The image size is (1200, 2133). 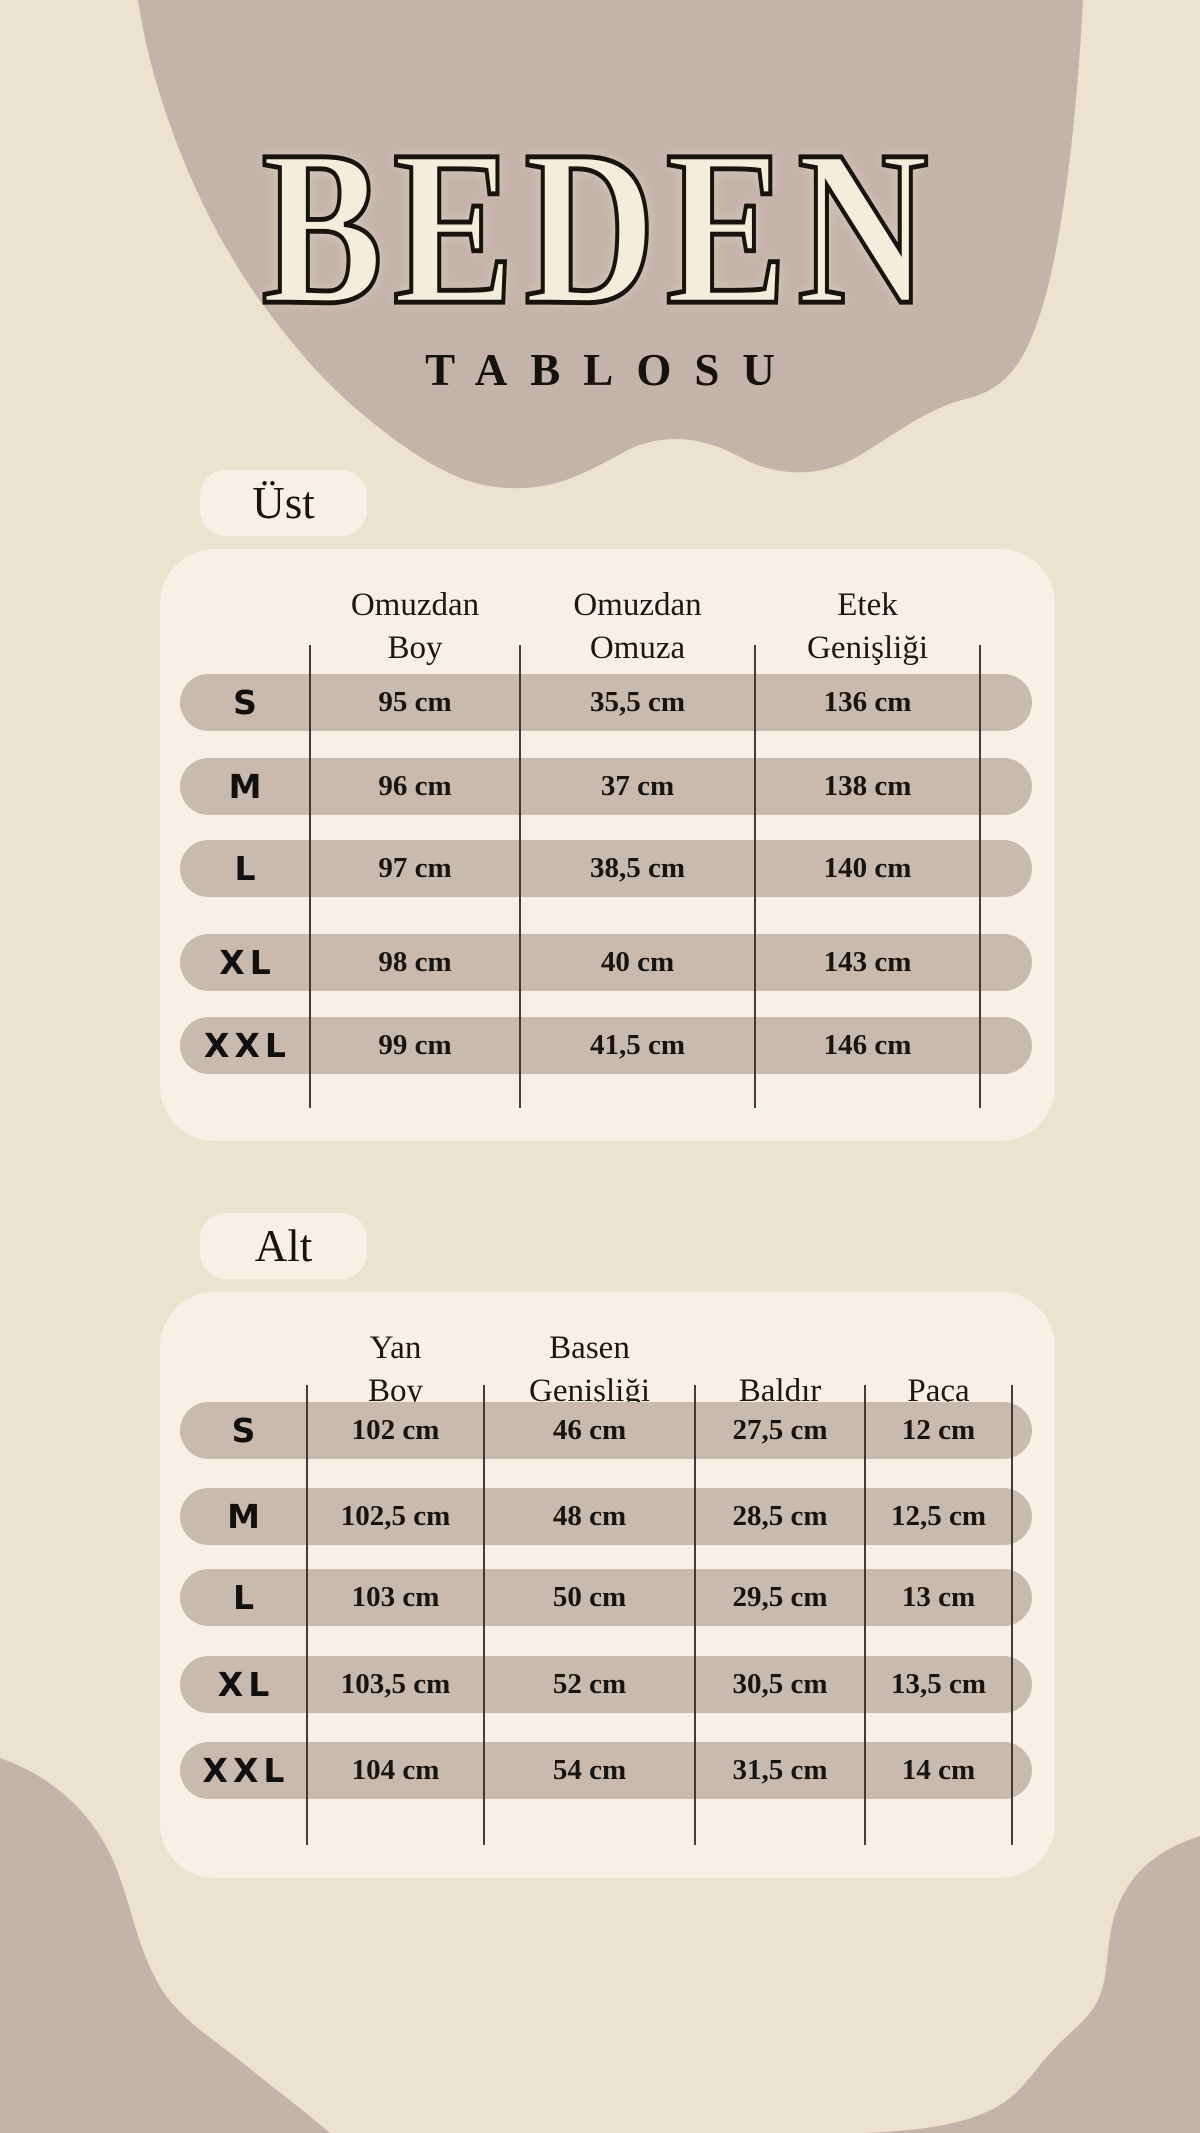 What do you see at coordinates (780, 1516) in the screenshot?
I see `cell-value: 28,5 cm` at bounding box center [780, 1516].